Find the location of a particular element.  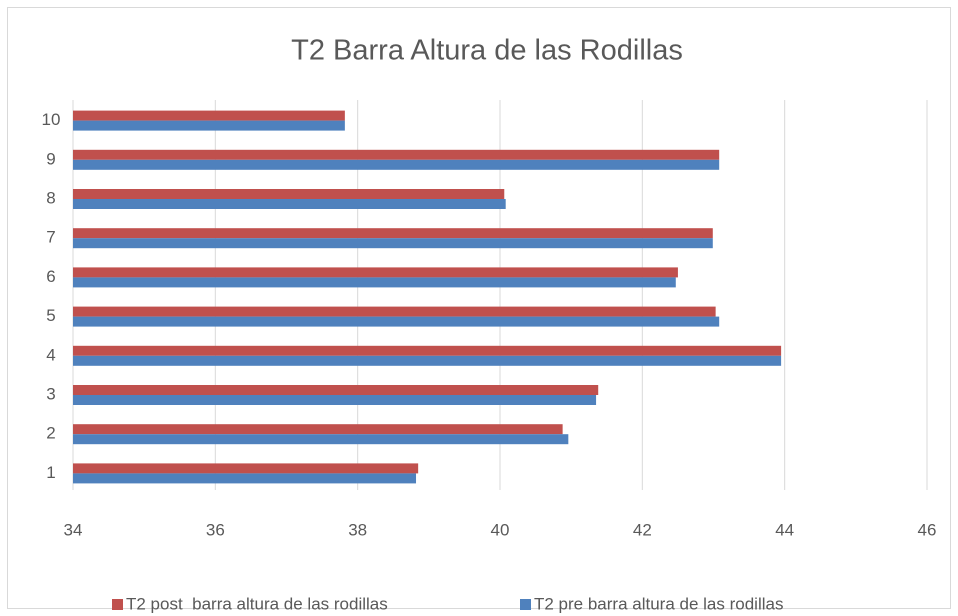

x-tick-label: 44 is located at coordinates (784, 529).